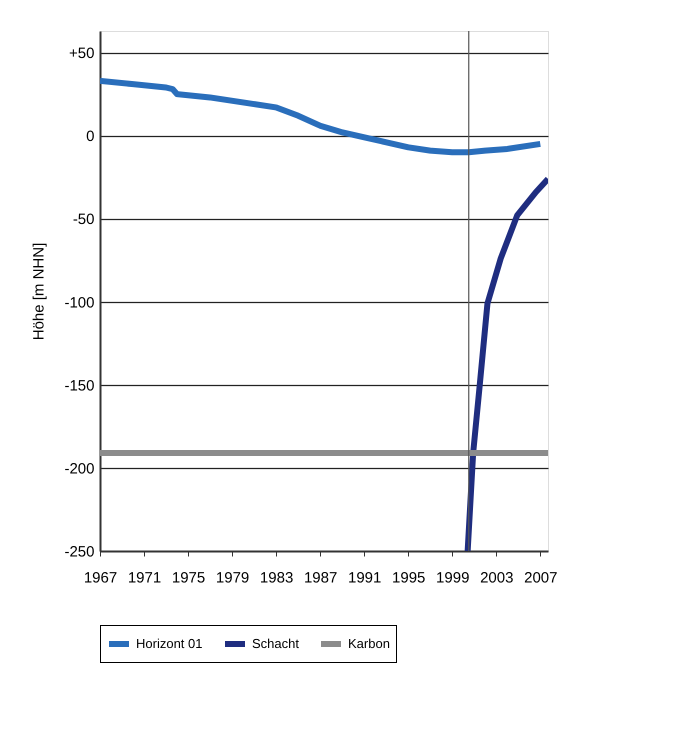 The width and height of the screenshot is (676, 747). What do you see at coordinates (101, 578) in the screenshot?
I see `x-tick-label: 1967` at bounding box center [101, 578].